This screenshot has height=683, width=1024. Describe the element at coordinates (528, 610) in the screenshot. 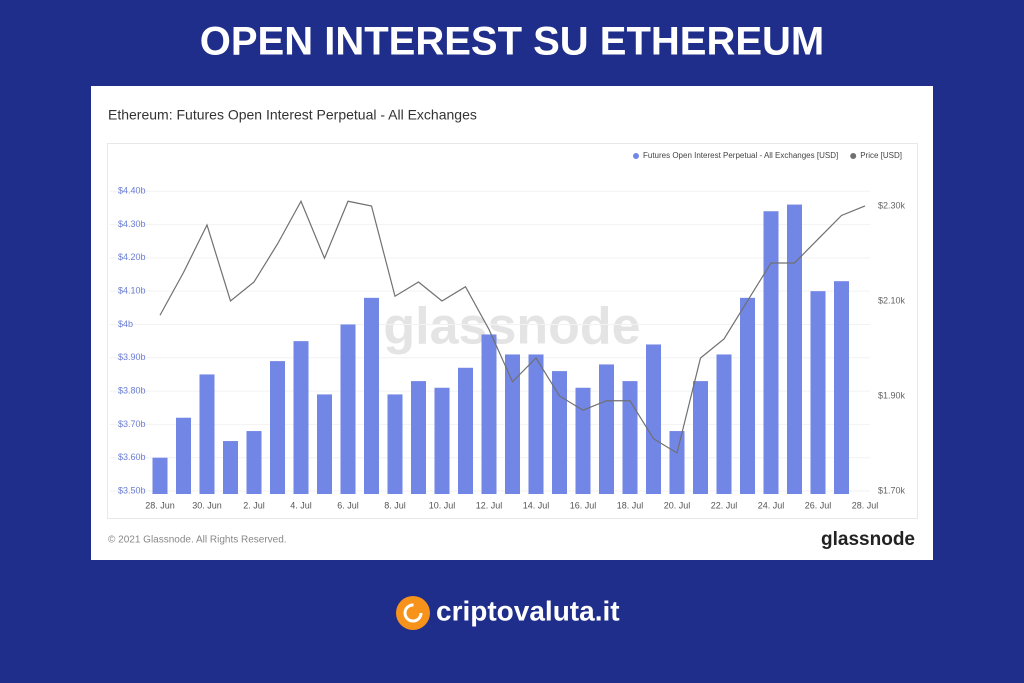

I see `brand: criptovaluta.it` at that location.